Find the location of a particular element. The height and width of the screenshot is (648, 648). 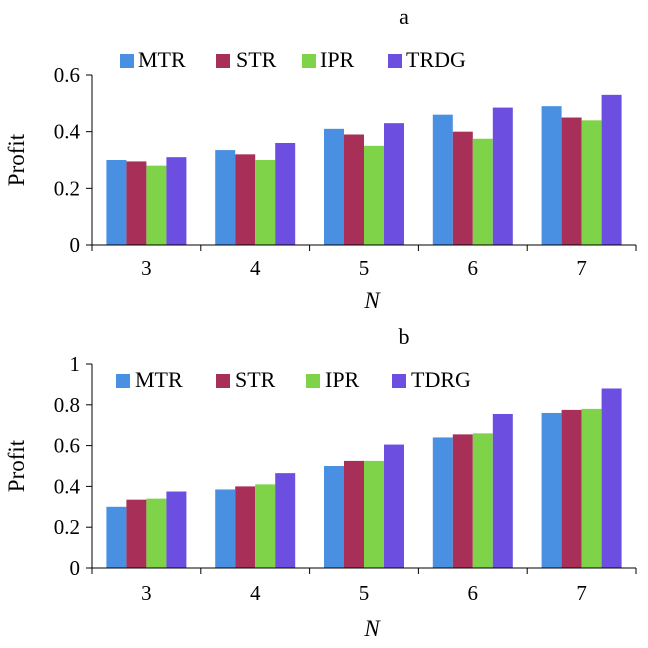

chart-title: b is located at coordinates (404, 336).